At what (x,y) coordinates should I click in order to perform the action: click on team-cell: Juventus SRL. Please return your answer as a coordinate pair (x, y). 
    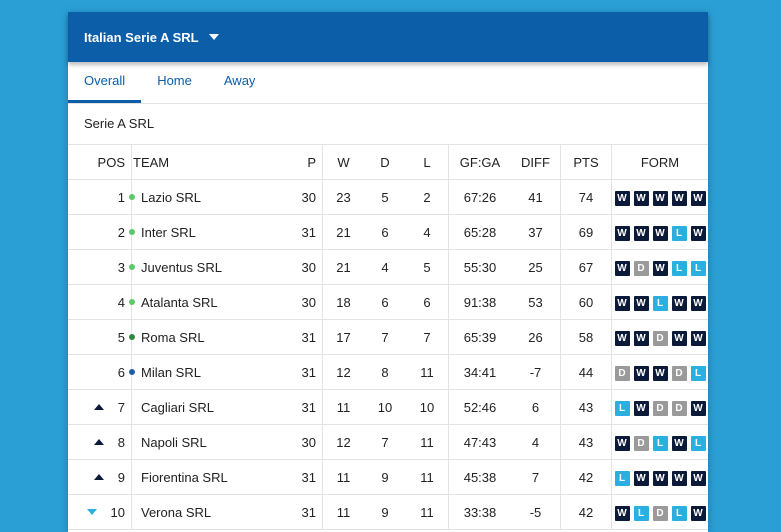
    Looking at the image, I should click on (205, 267).